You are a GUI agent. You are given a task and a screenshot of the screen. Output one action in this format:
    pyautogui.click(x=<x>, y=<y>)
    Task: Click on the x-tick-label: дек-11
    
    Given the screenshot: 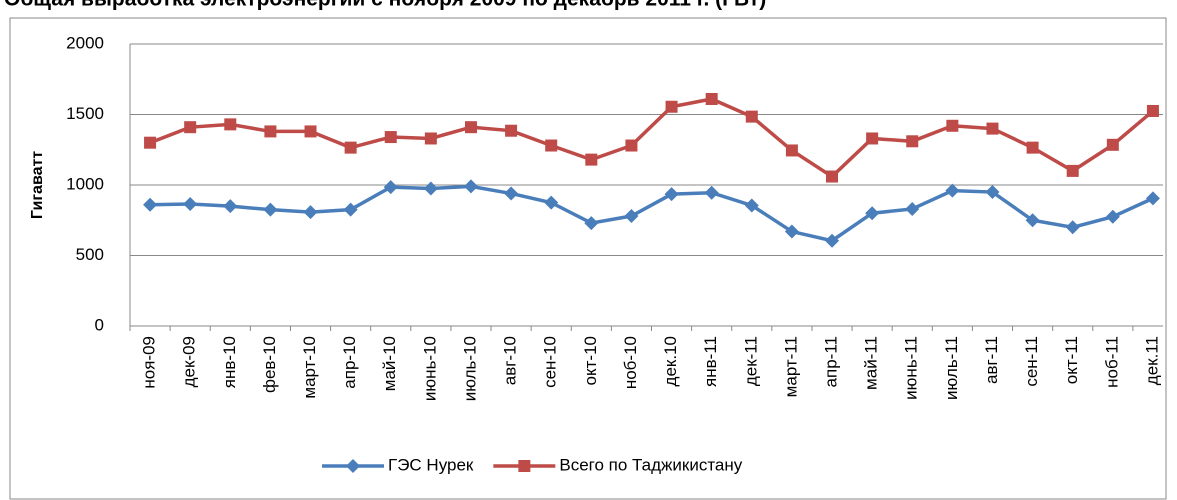 What is the action you would take?
    pyautogui.click(x=750, y=361)
    